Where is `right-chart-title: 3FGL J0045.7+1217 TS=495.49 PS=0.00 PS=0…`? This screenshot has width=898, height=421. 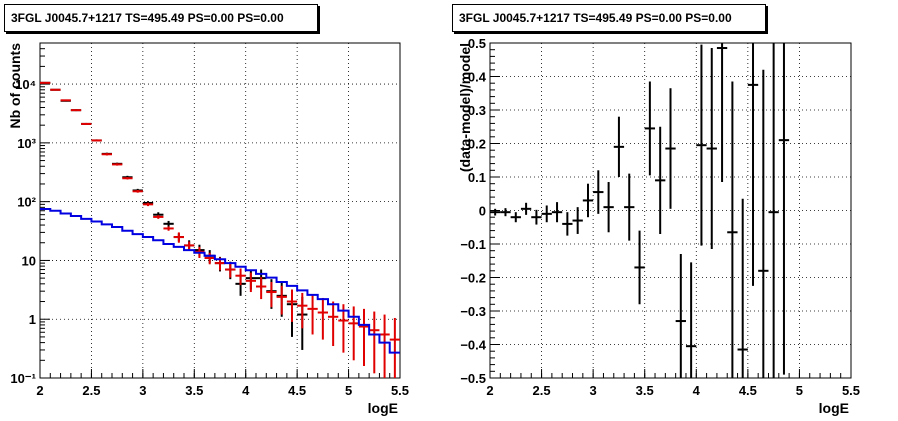 right-chart-title: 3FGL J0045.7+1217 TS=495.49 PS=0.00 PS=0… is located at coordinates (609, 18).